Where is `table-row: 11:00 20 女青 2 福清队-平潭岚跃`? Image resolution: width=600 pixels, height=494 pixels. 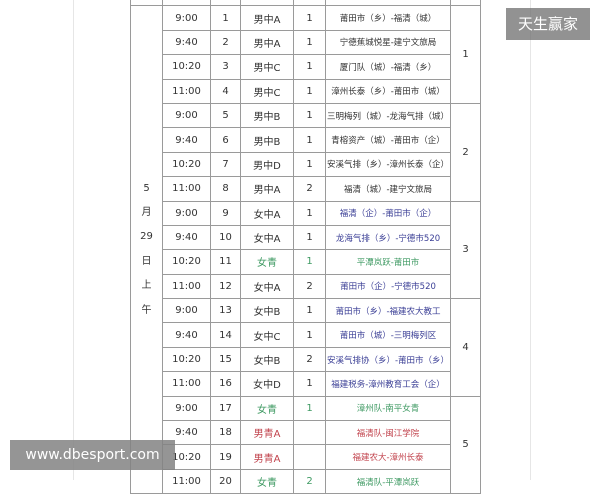
table-row: 11:00 20 女青 2 福清队-平潭岚跃 is located at coordinates (306, 481).